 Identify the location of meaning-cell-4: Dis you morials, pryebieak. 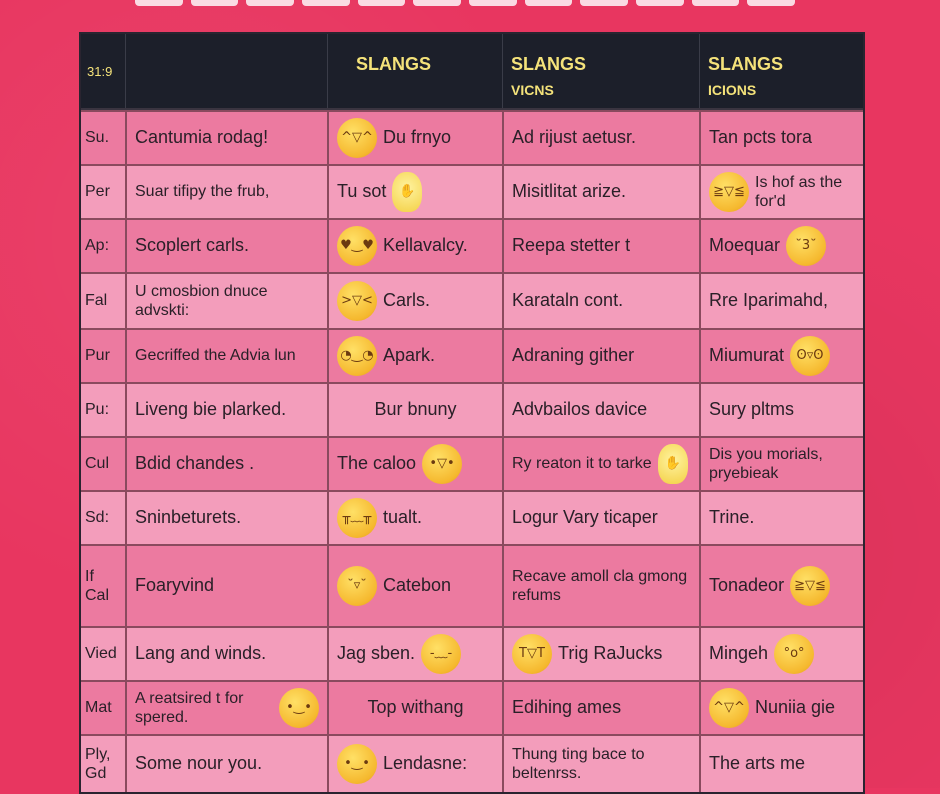
(780, 464).